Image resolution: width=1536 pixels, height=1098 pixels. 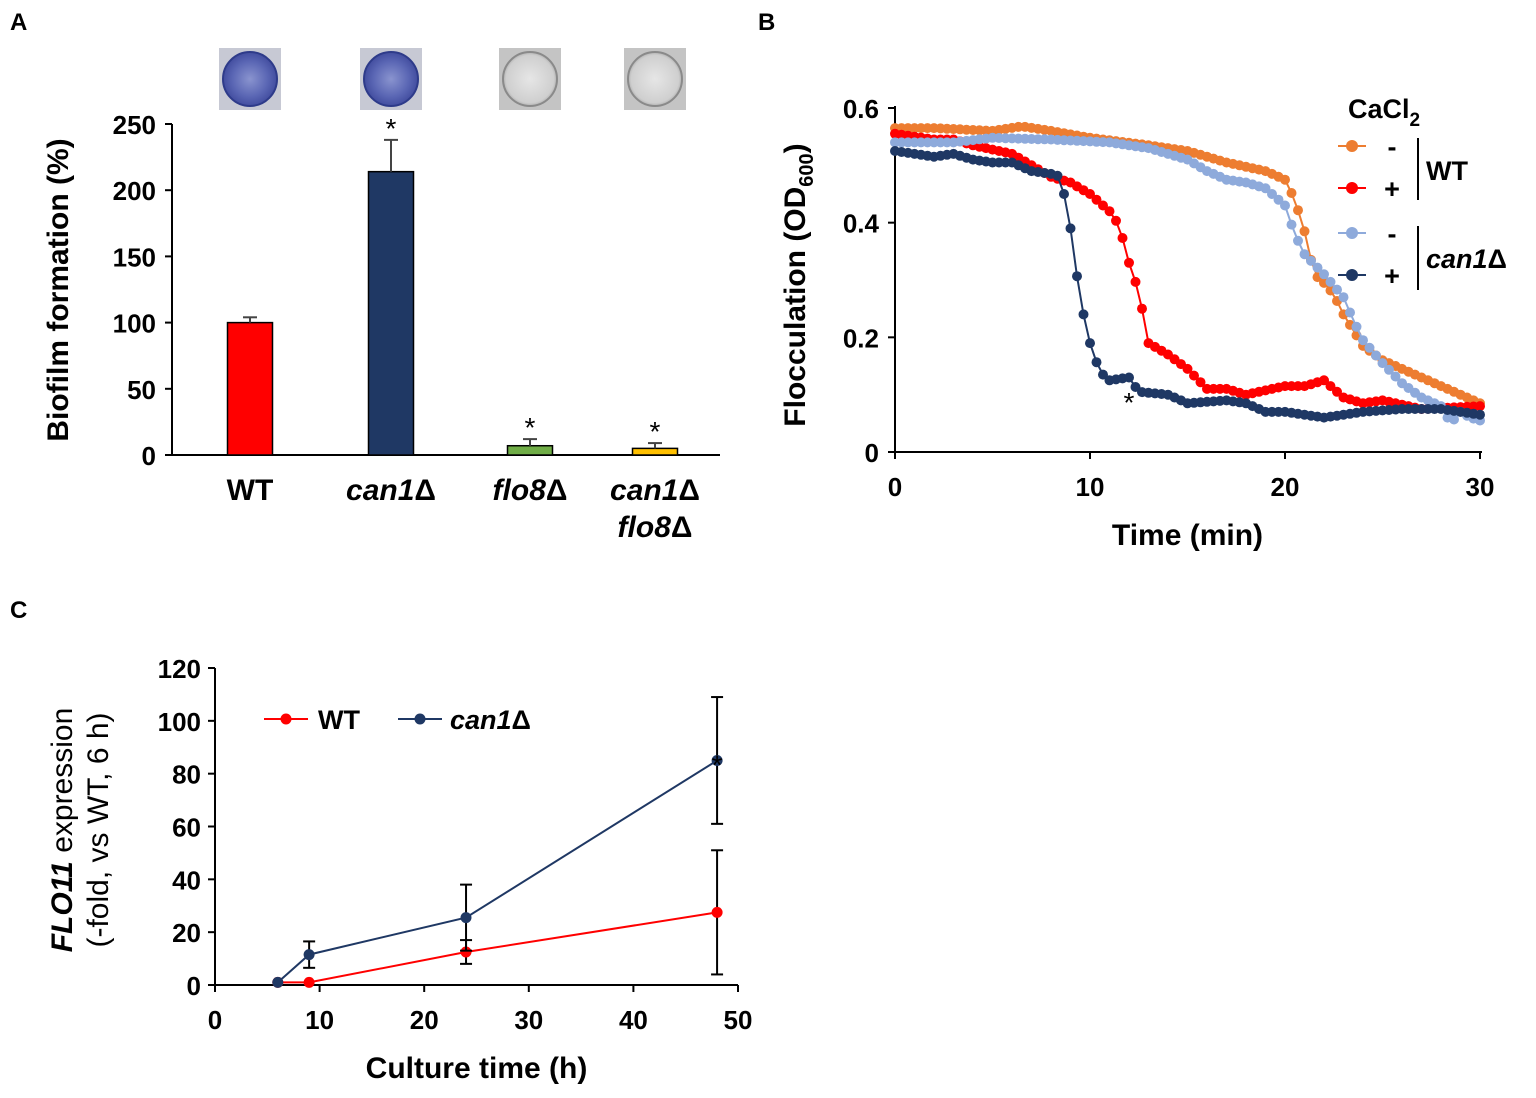 What do you see at coordinates (1090, 487) in the screenshot?
I see `b-xtick-label: 10` at bounding box center [1090, 487].